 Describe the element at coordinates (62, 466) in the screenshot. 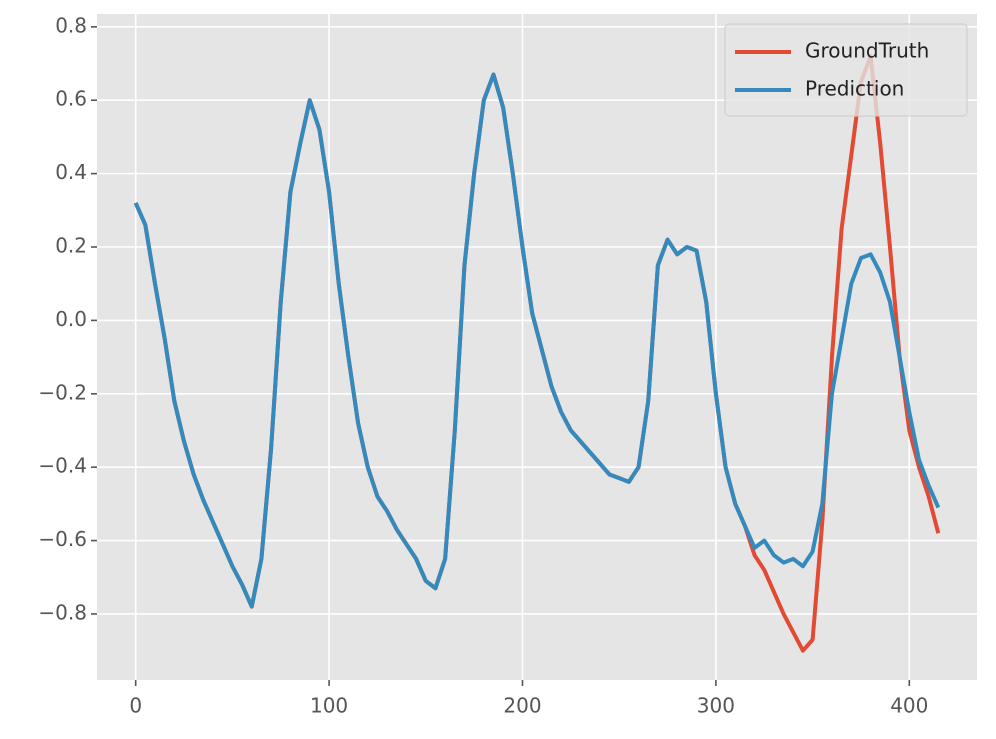

I see `y-tick-label: −0.4` at that location.